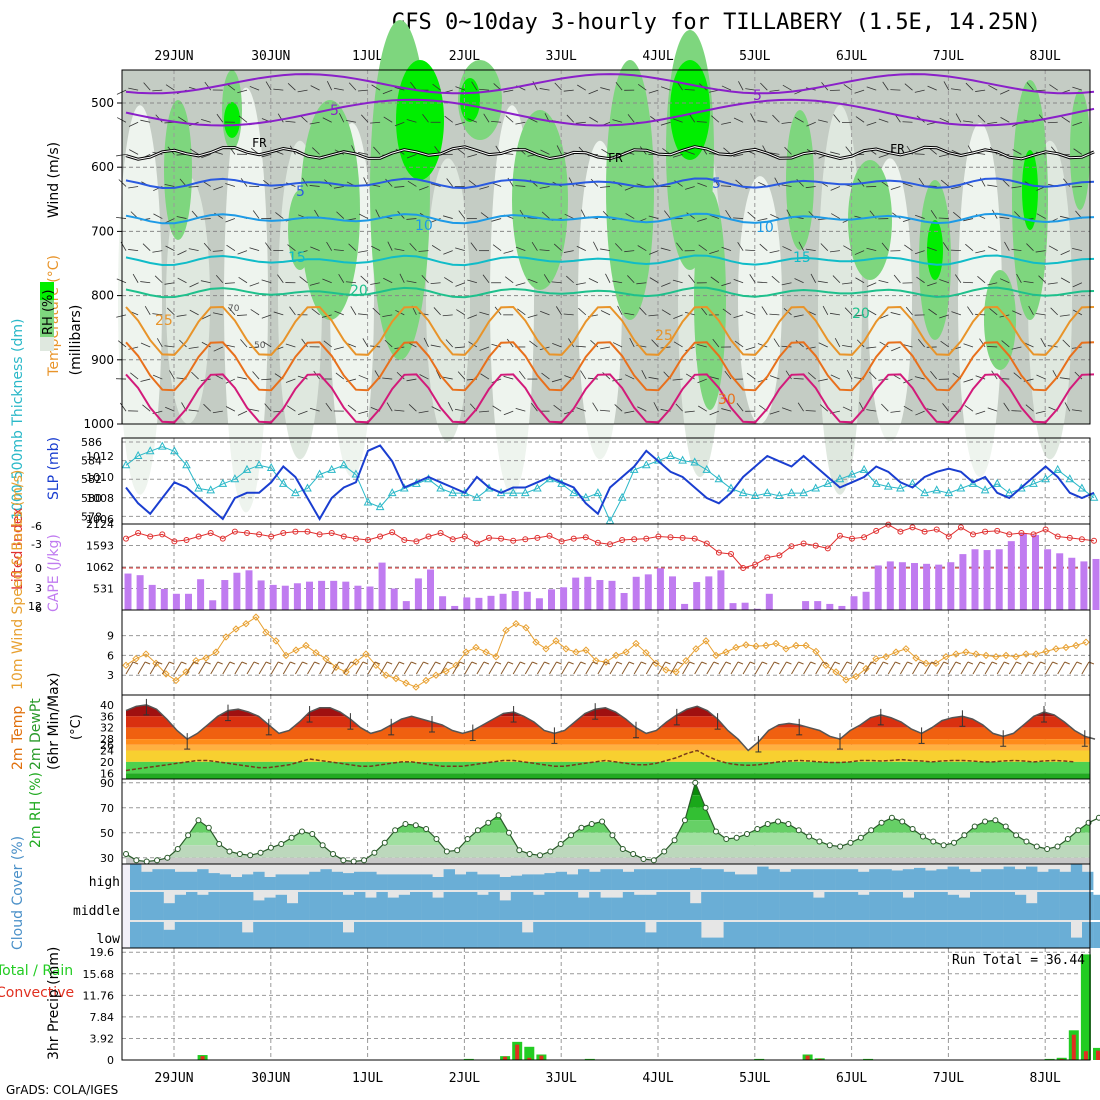  I want to click on precip-convective-bar, so click(1098, 1055).